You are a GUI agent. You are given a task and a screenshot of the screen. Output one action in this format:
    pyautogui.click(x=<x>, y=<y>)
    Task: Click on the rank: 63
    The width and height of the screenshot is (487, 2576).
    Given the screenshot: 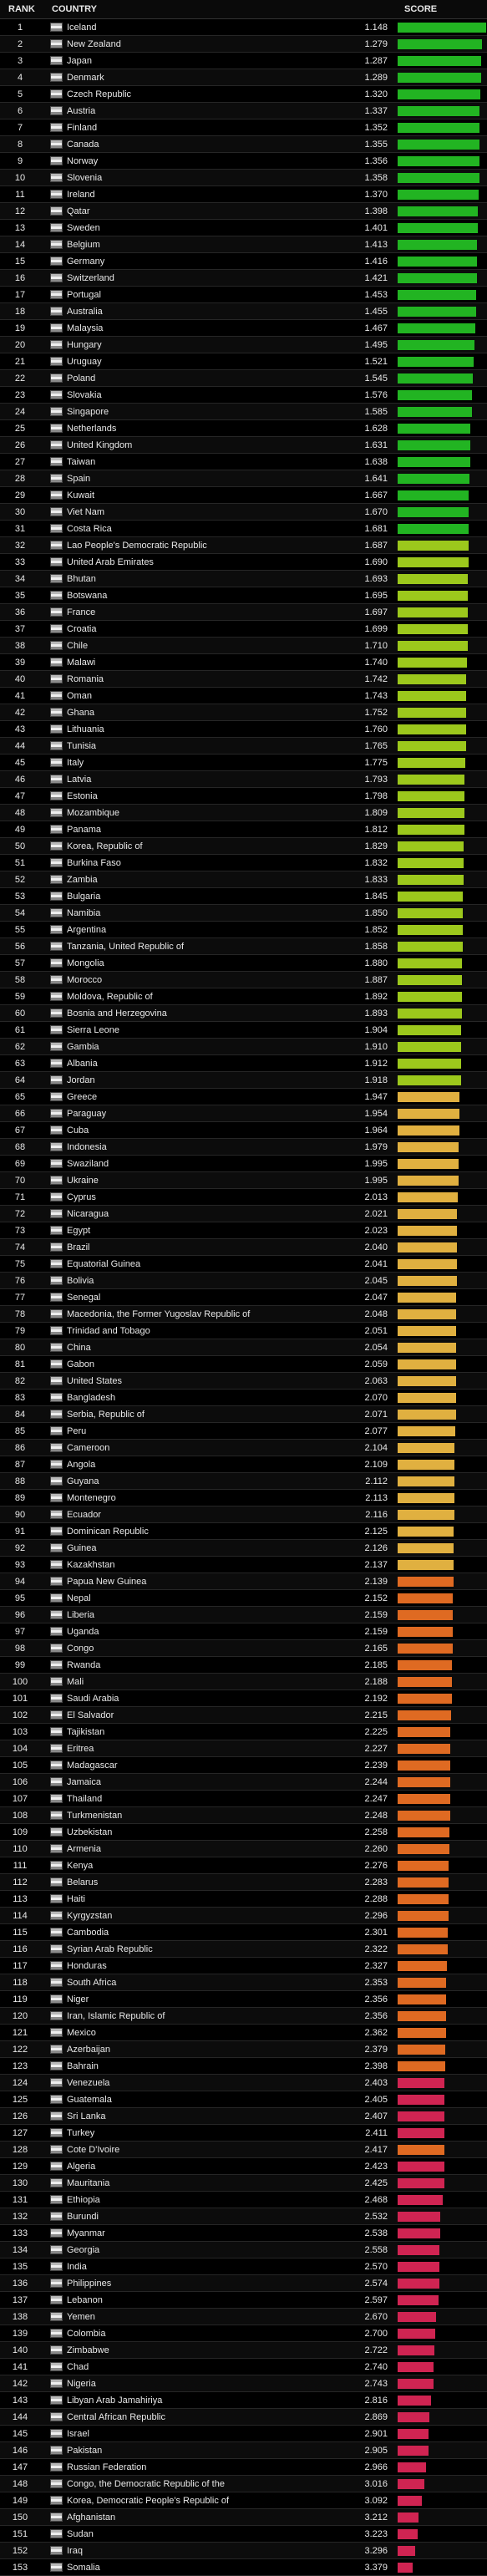 What is the action you would take?
    pyautogui.click(x=20, y=1064)
    